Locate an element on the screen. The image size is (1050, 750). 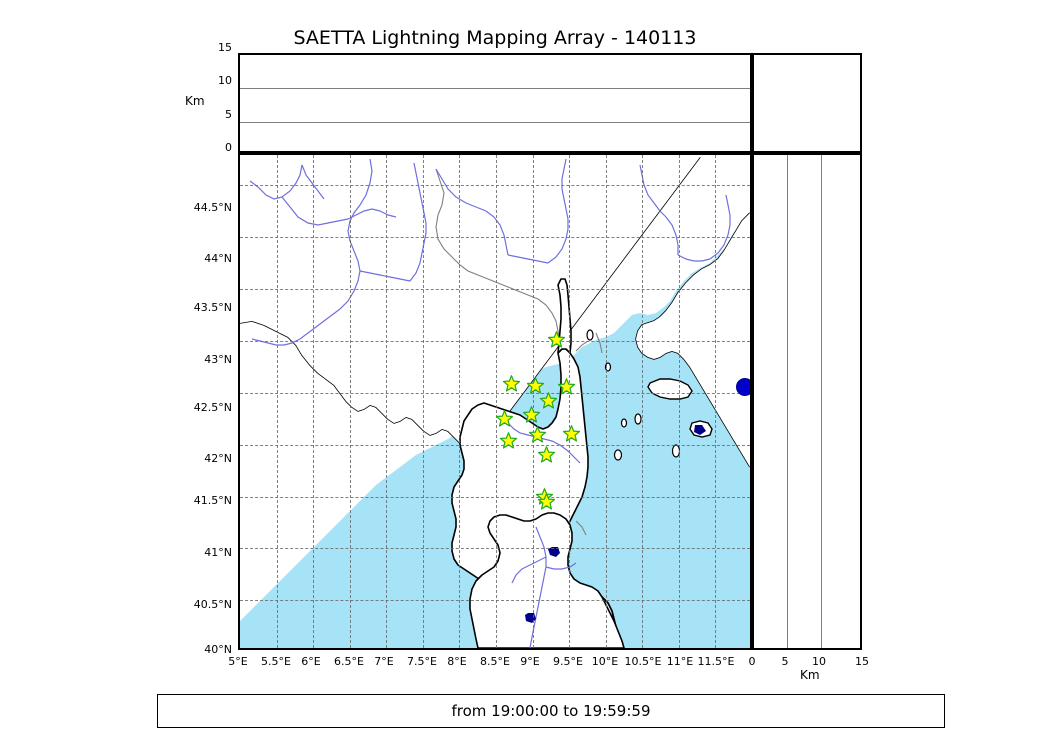
tick-lat-41: 41°N is located at coordinates (218, 552).